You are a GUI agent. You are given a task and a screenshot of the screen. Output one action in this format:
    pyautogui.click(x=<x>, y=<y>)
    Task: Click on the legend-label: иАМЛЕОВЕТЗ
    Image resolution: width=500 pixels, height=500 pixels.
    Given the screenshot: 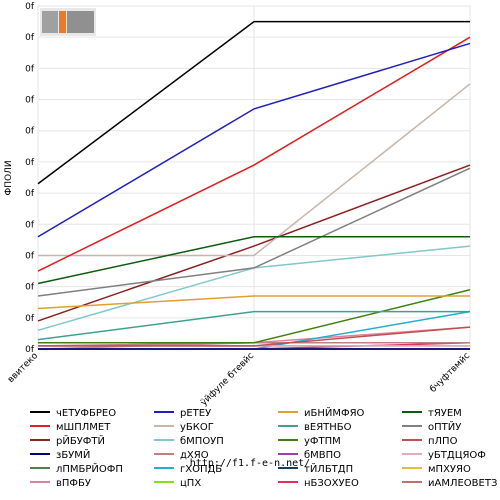 What is the action you would take?
    pyautogui.click(x=463, y=483)
    